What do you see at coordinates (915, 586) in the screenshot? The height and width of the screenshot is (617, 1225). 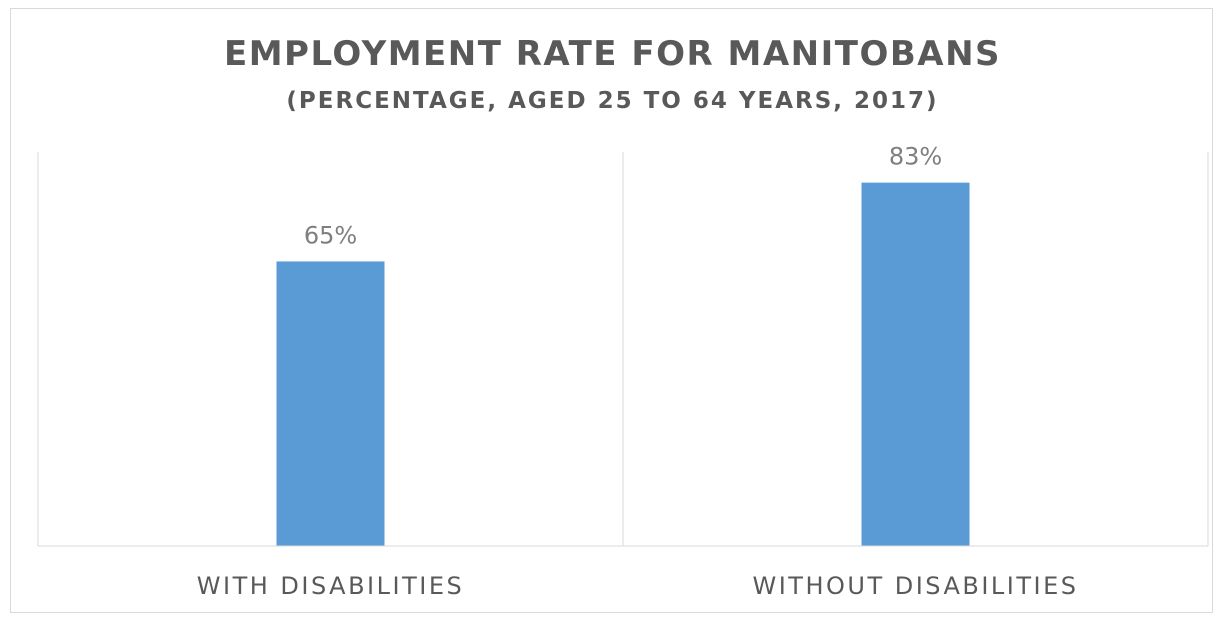 I see `category-tick-label: WITHOUT DISABILITIES` at bounding box center [915, 586].